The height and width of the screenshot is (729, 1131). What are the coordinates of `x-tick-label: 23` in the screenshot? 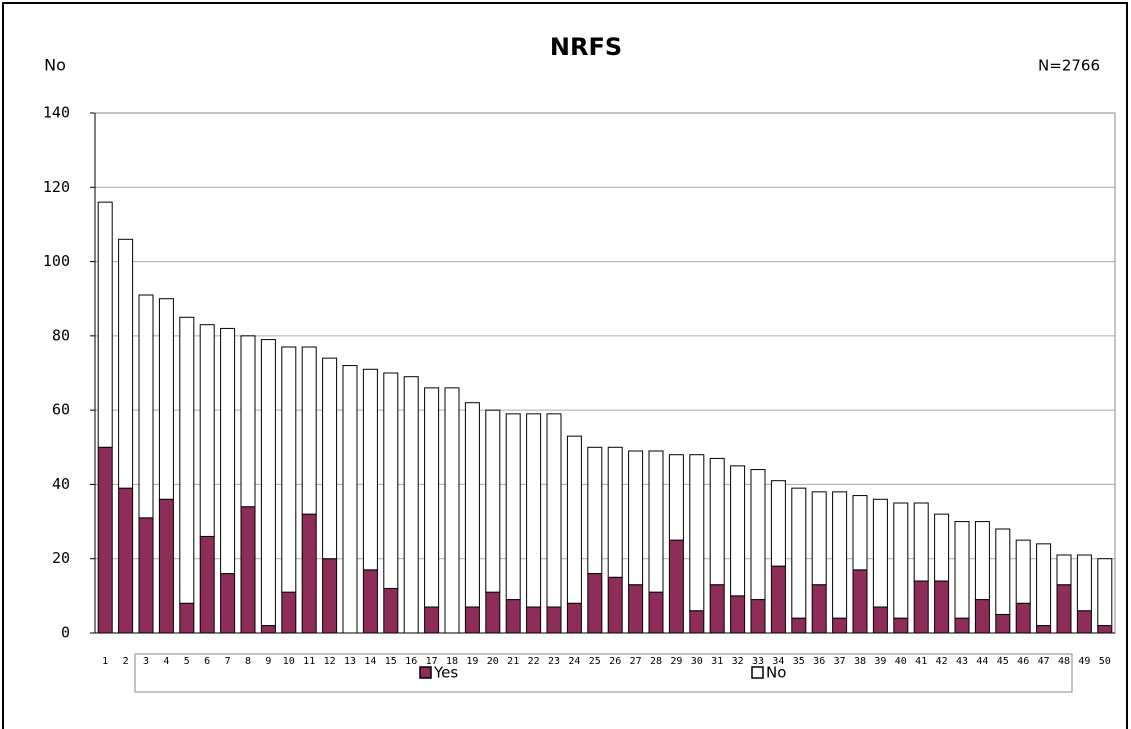 It's located at (554, 661).